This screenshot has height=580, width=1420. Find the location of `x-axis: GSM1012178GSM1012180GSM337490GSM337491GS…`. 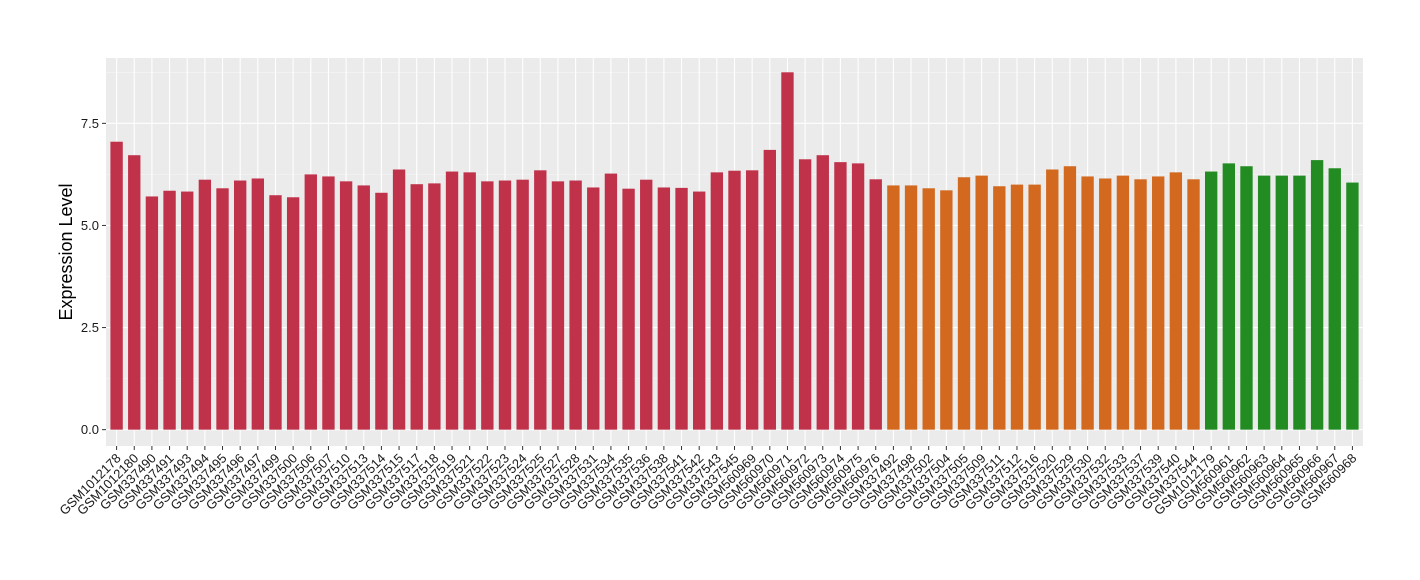

x-axis: GSM1012178GSM1012180GSM337490GSM337491GS… is located at coordinates (708, 482).